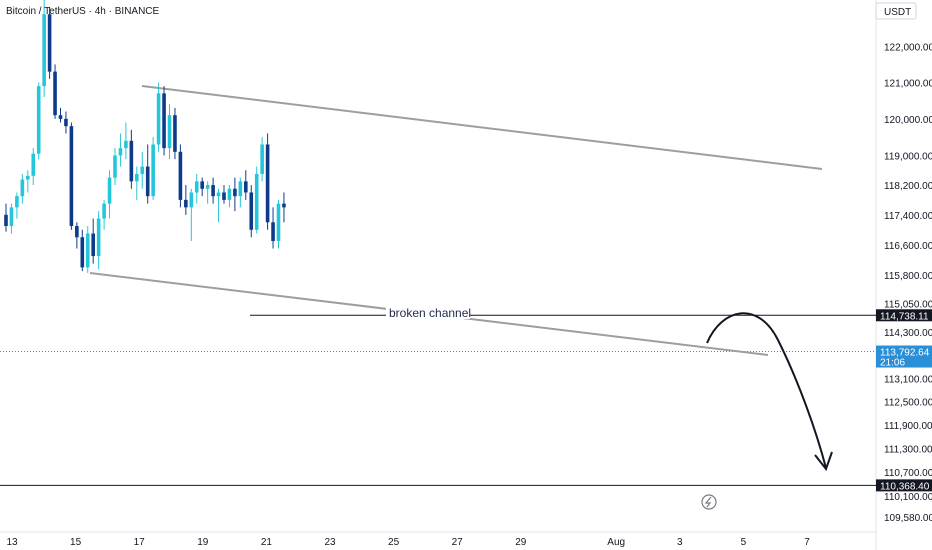 Image resolution: width=932 pixels, height=550 pixels. Describe the element at coordinates (908, 426) in the screenshot. I see `y-tick-label: 111,900.00` at that location.